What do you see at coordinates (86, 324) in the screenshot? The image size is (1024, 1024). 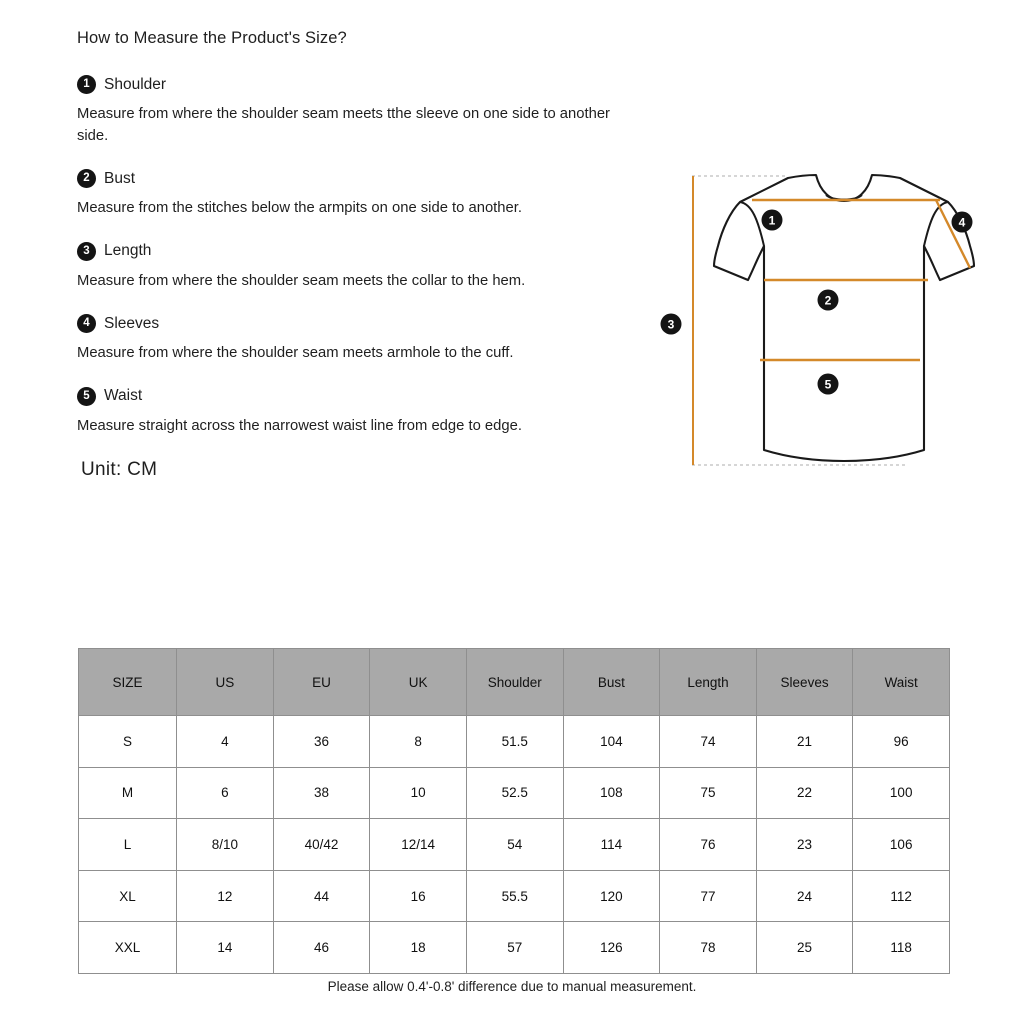 I see `step-number-badge-4: 4` at bounding box center [86, 324].